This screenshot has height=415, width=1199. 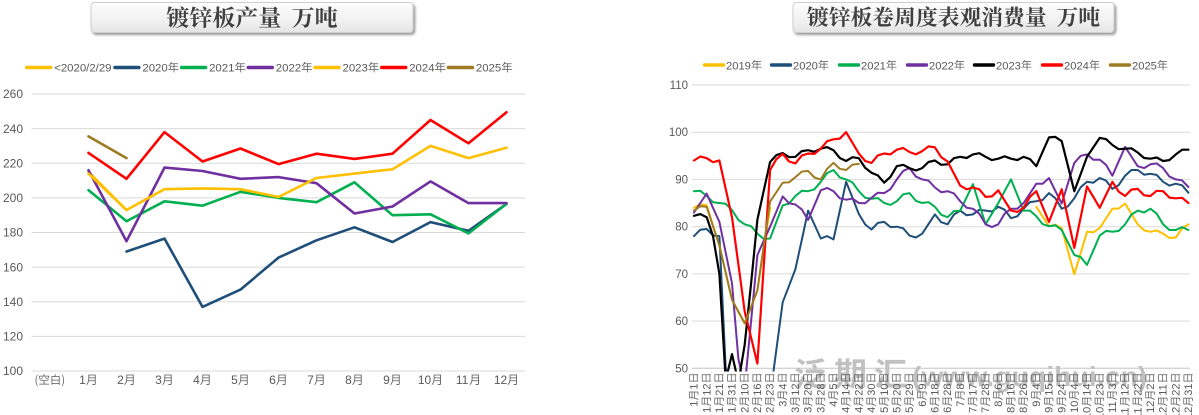 I want to click on svg-text: 260, so click(x=13, y=94).